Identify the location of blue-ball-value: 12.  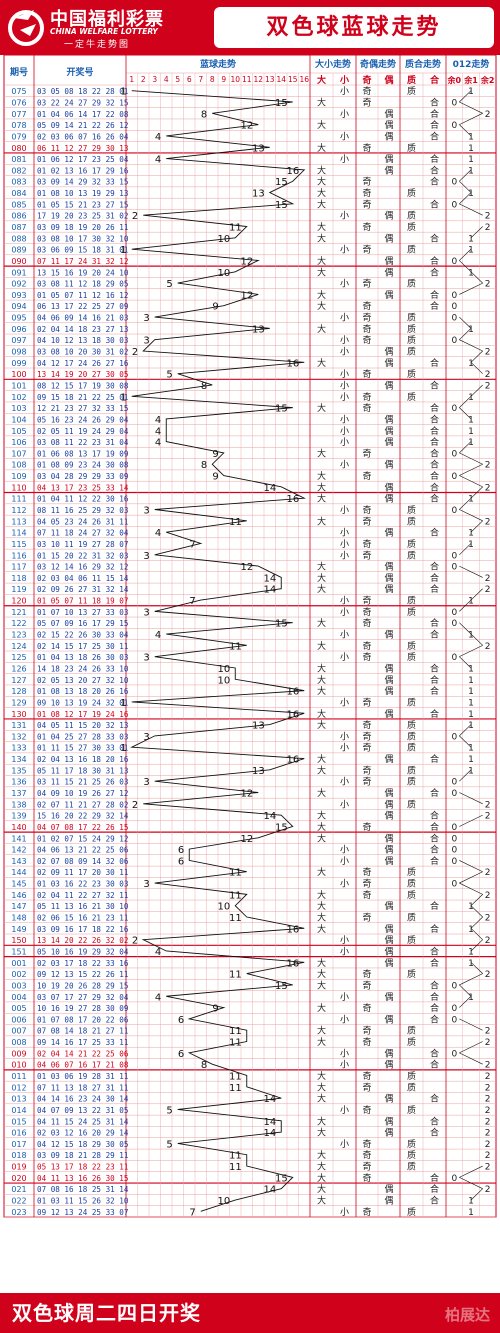
(247, 261).